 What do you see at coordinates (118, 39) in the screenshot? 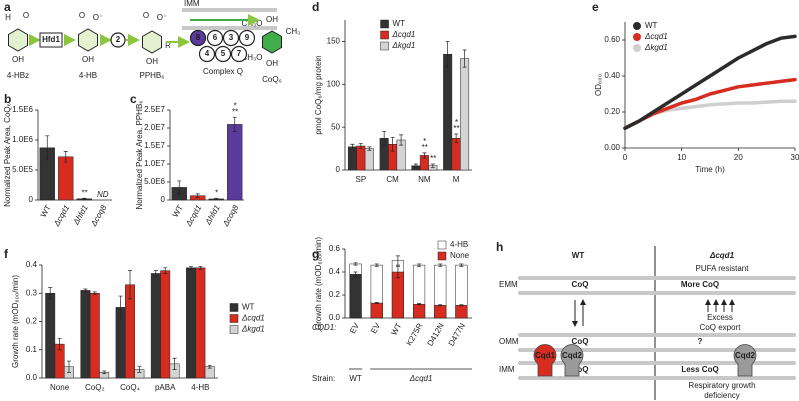
I see `step-label: 2` at bounding box center [118, 39].